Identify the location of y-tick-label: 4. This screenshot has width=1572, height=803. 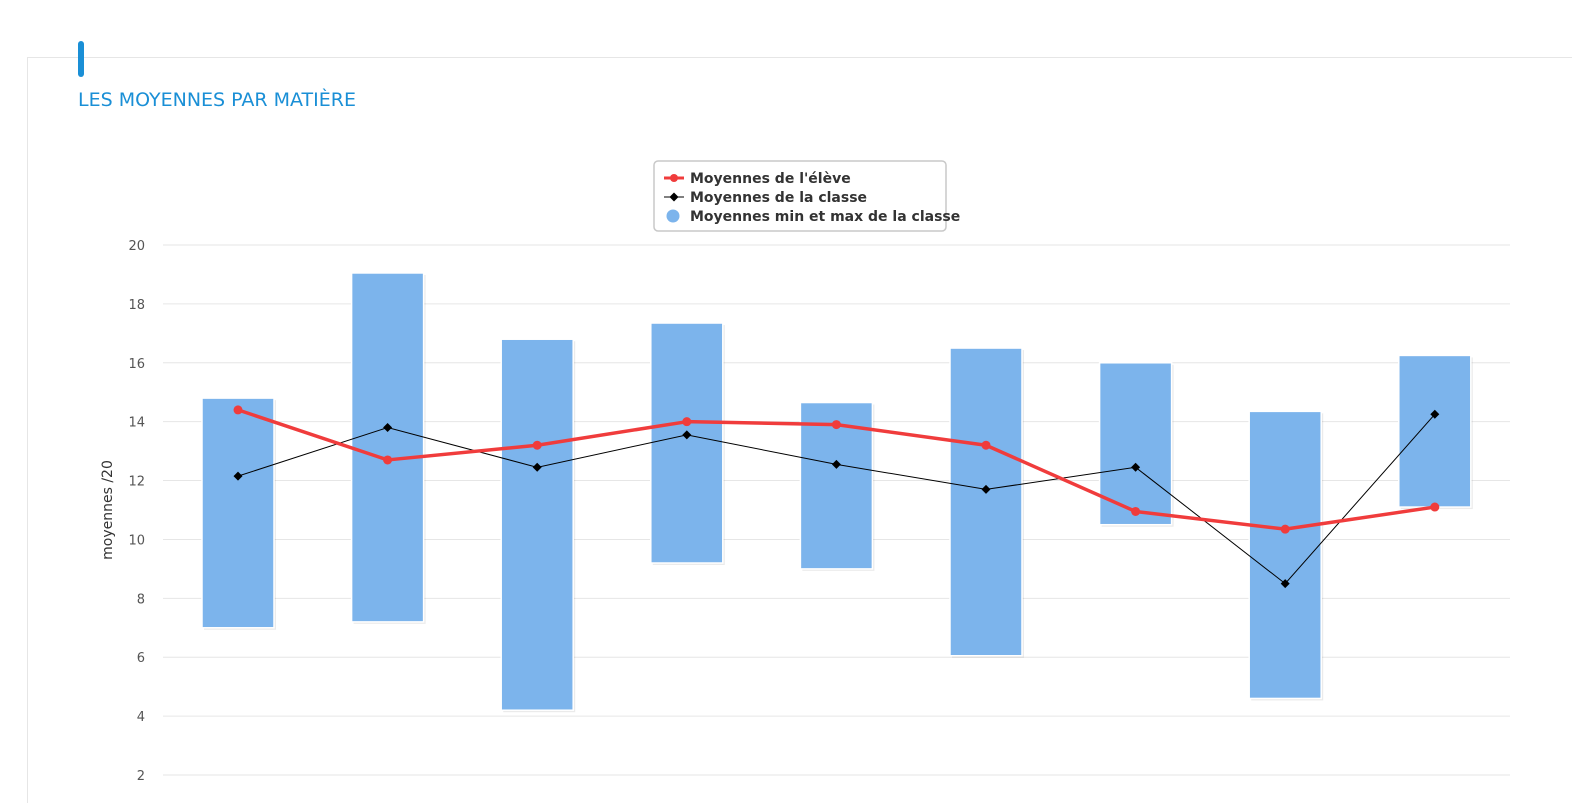
(141, 717).